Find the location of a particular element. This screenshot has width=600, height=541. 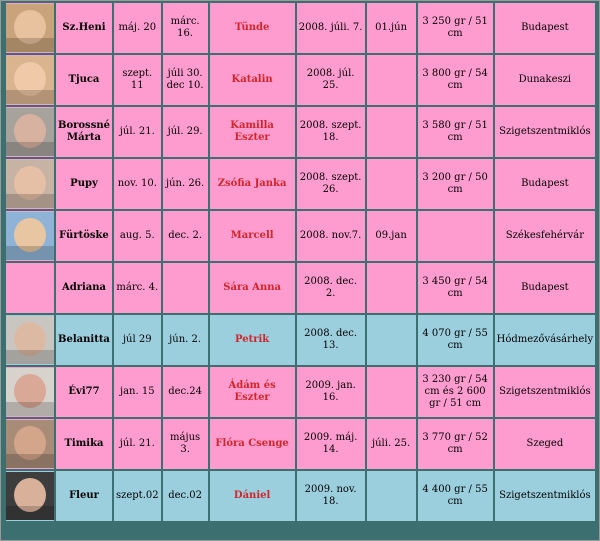

weight-length-cell is located at coordinates (455, 236).